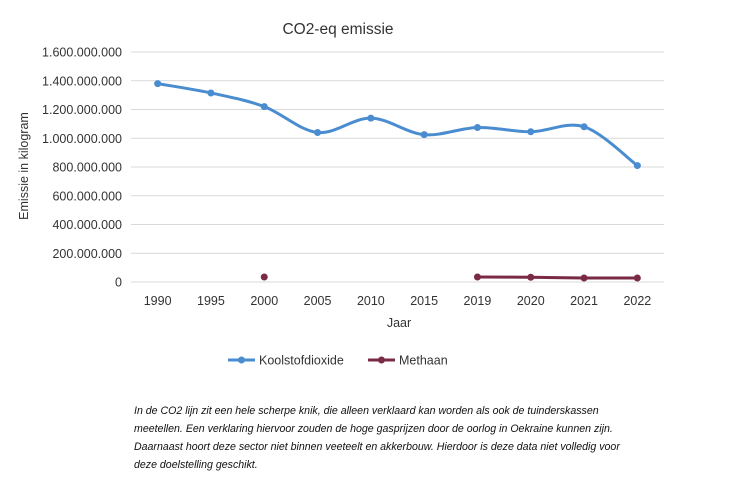 This screenshot has width=746, height=478. What do you see at coordinates (82, 110) in the screenshot?
I see `y-tick-label: 1.200.000.000` at bounding box center [82, 110].